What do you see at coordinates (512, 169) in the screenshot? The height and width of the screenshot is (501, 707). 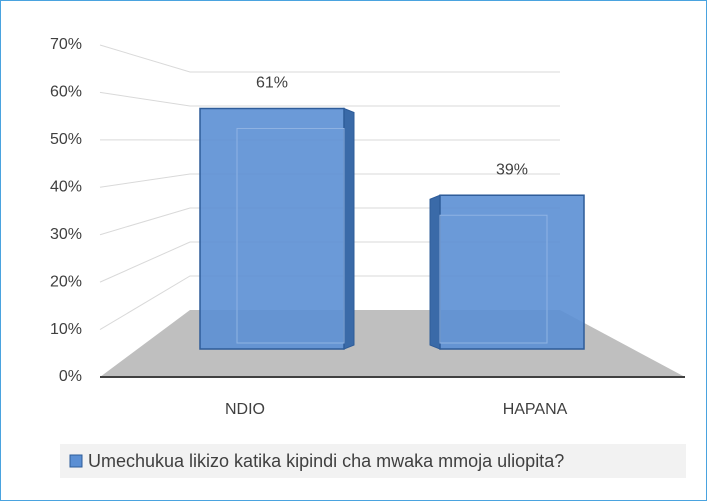 I see `data-label: 39%` at bounding box center [512, 169].